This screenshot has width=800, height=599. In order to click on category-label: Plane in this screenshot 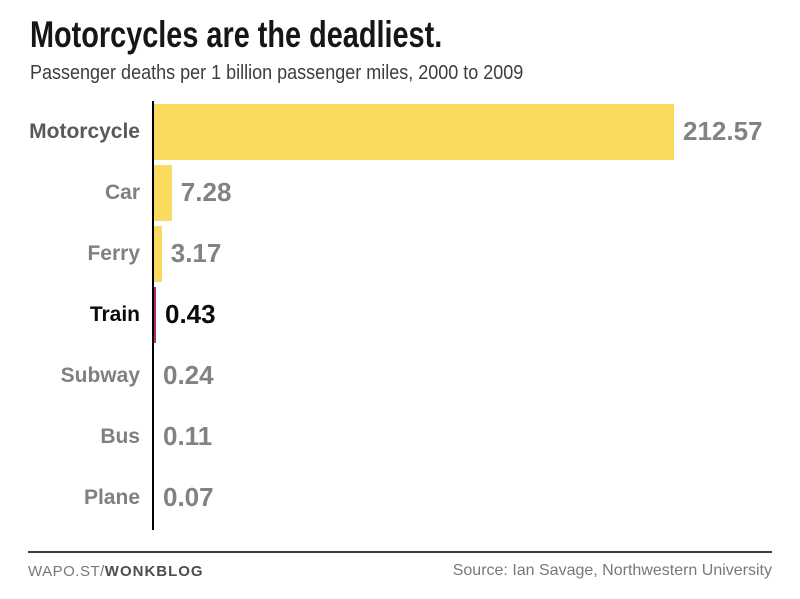, I will do `click(111, 497)`.